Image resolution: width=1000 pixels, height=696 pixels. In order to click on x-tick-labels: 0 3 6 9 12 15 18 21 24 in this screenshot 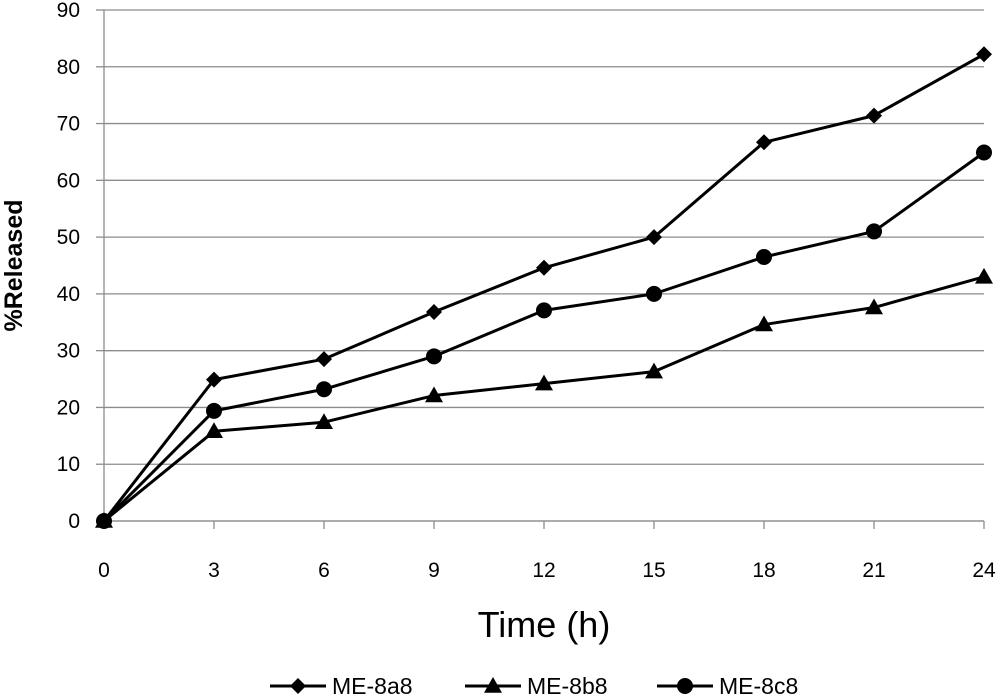, I will do `click(547, 570)`.